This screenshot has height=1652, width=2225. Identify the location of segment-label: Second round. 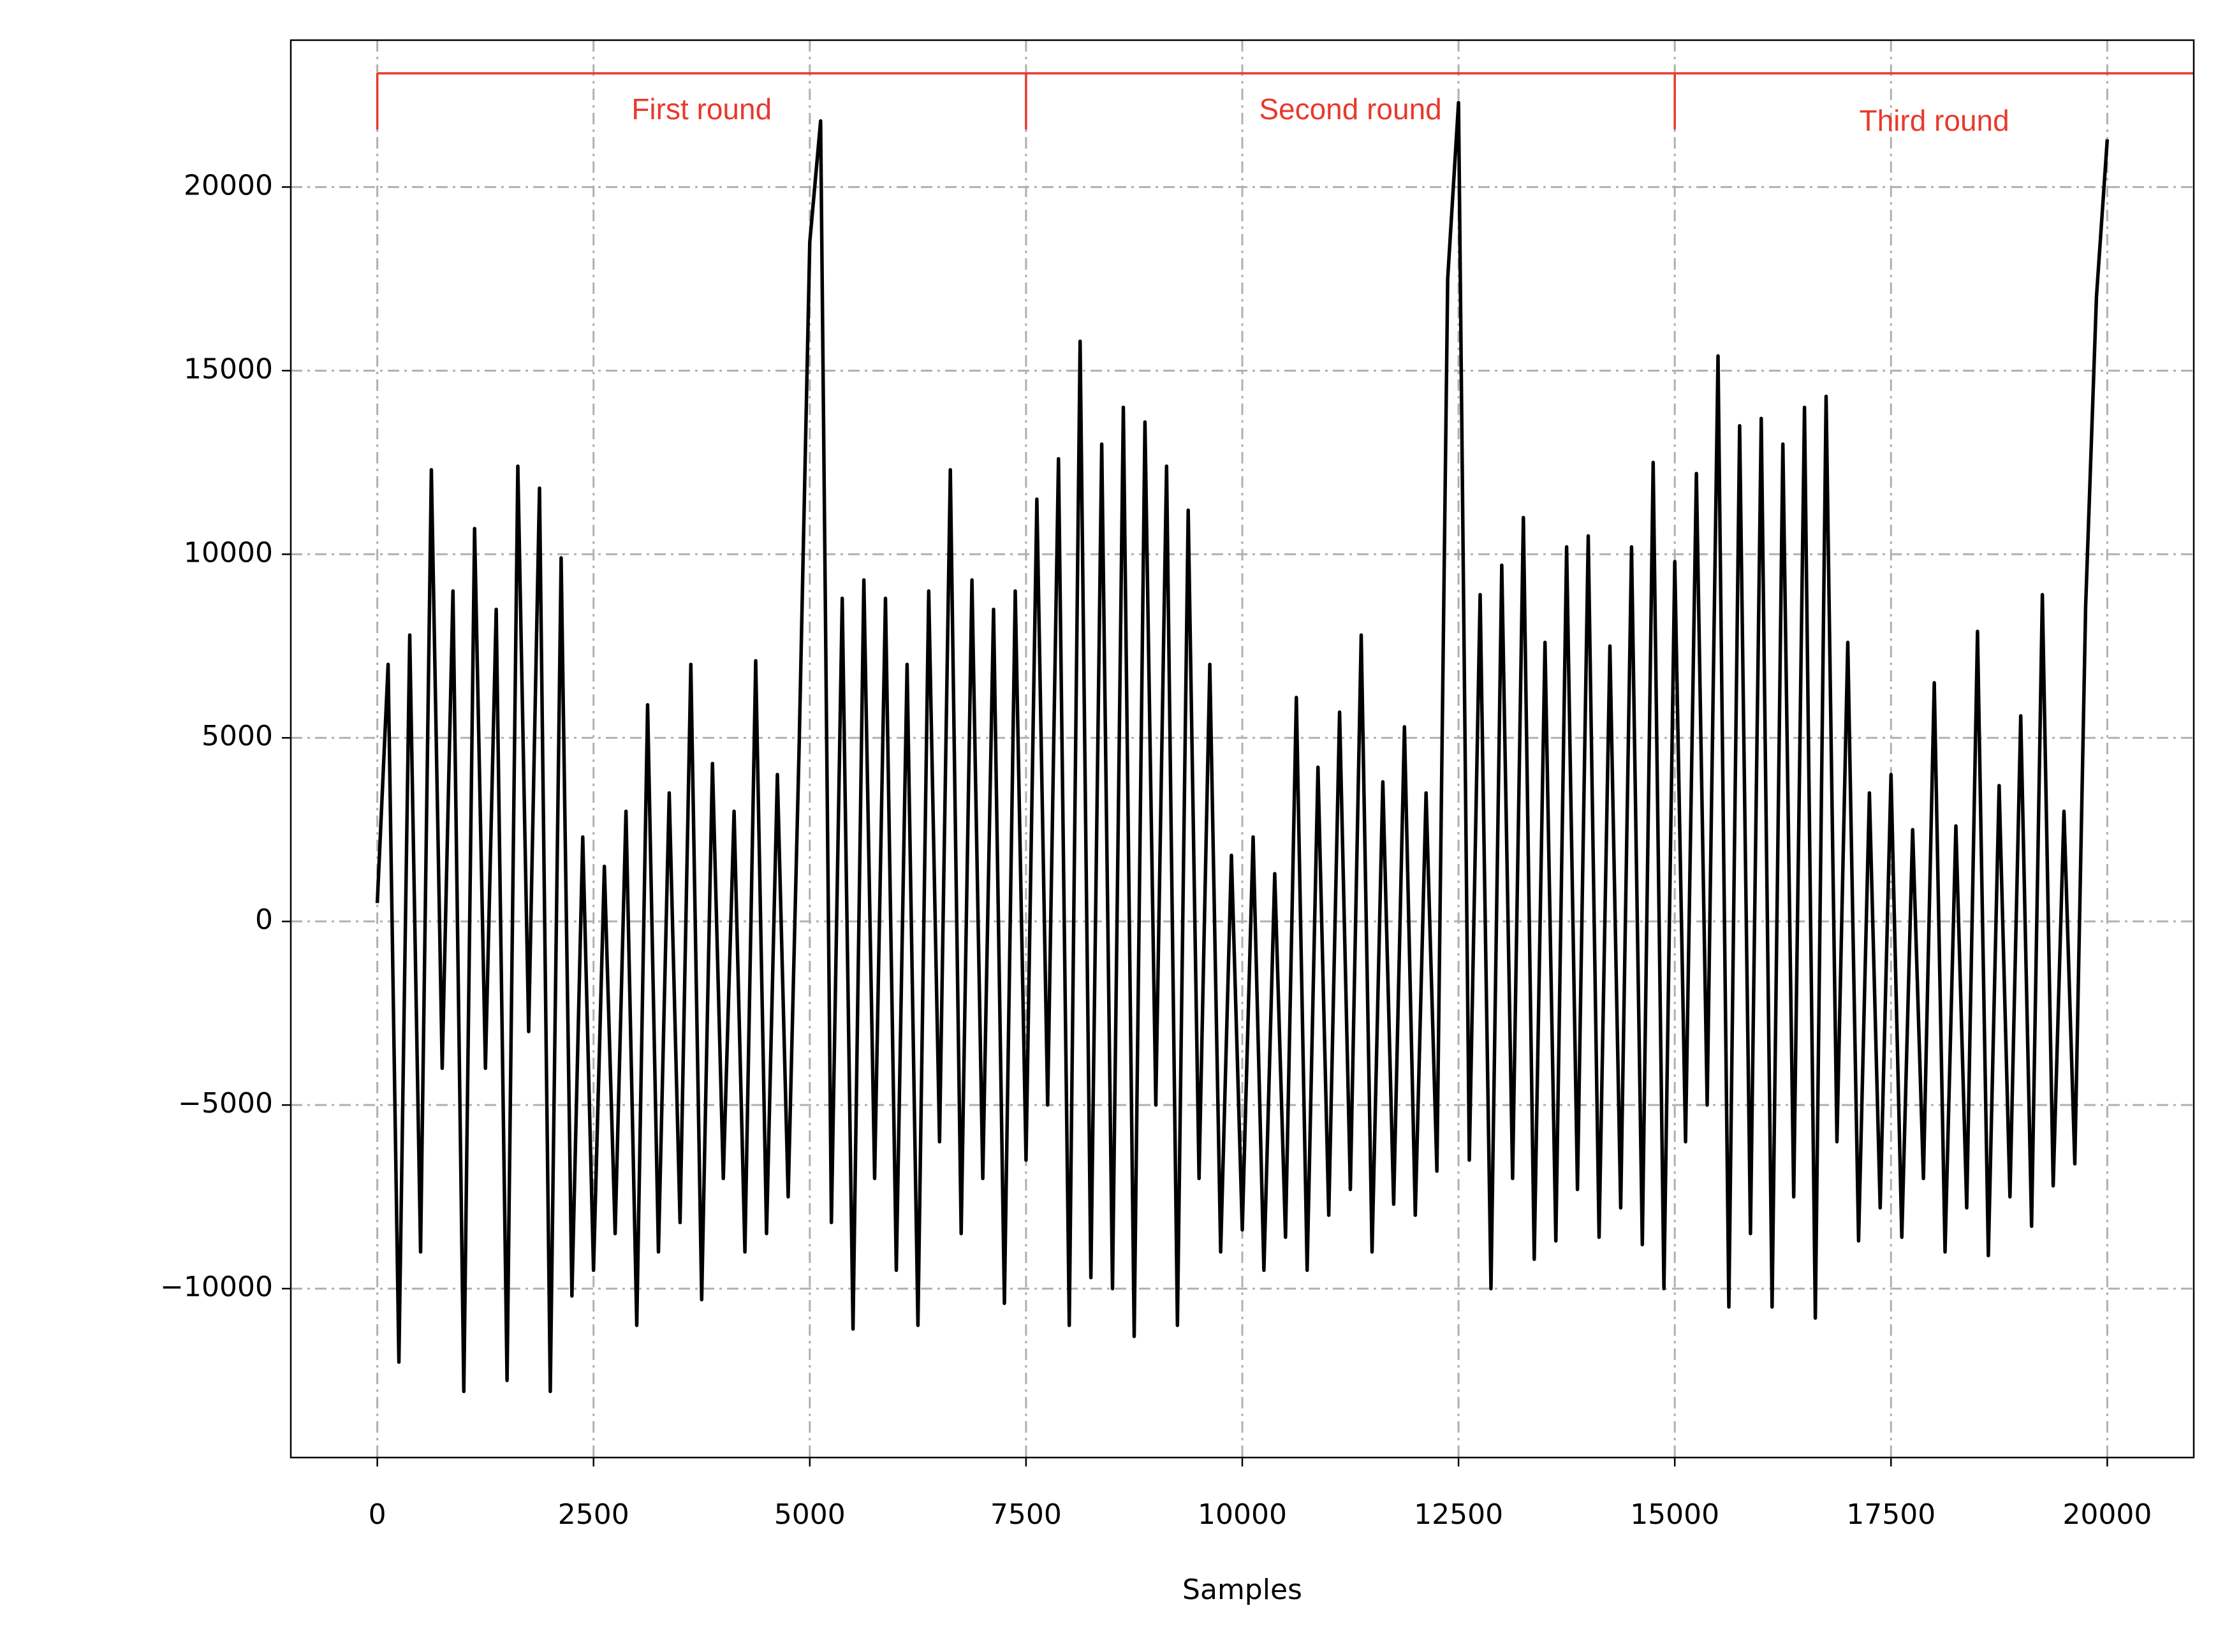
(1350, 109).